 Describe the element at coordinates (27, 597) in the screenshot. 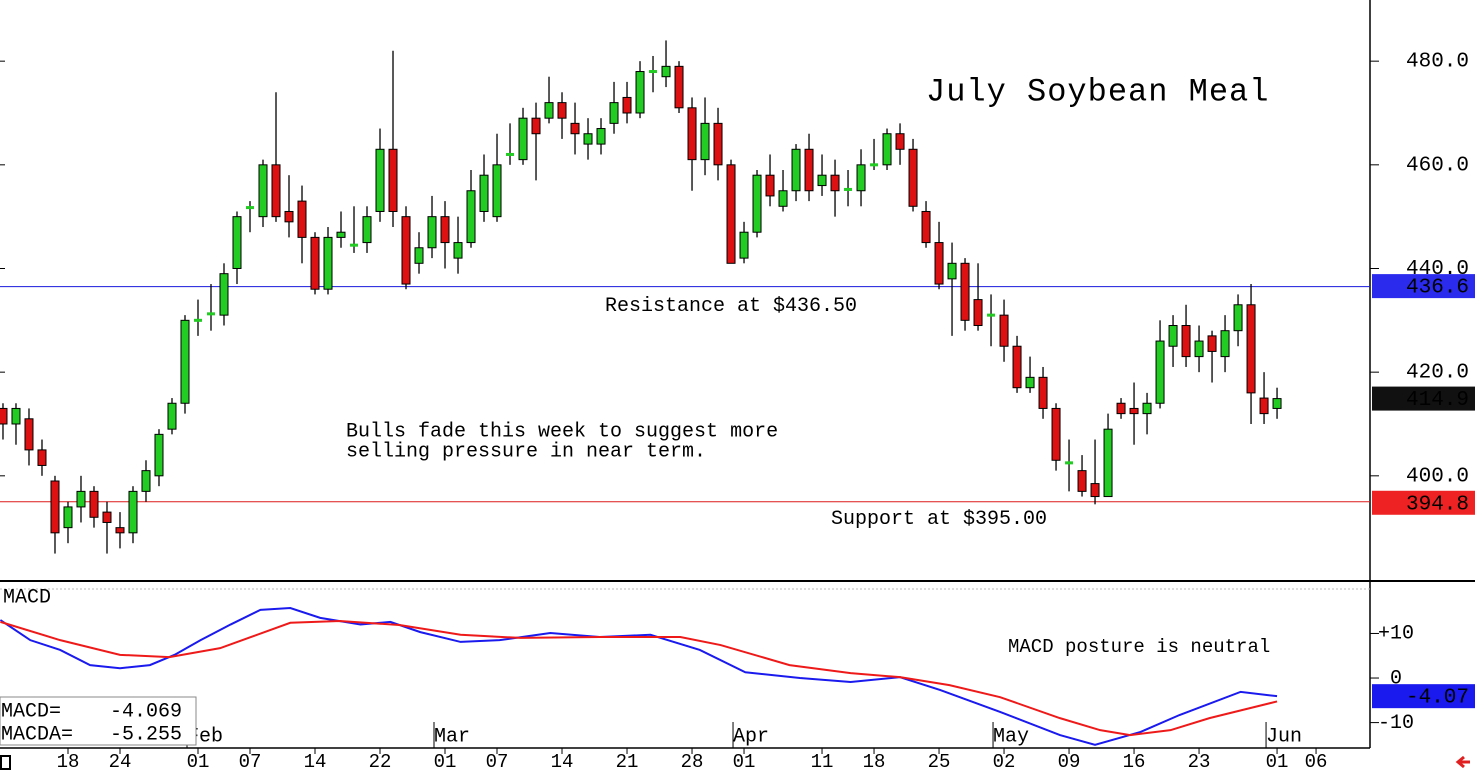

I see `panel-title: MACD` at that location.